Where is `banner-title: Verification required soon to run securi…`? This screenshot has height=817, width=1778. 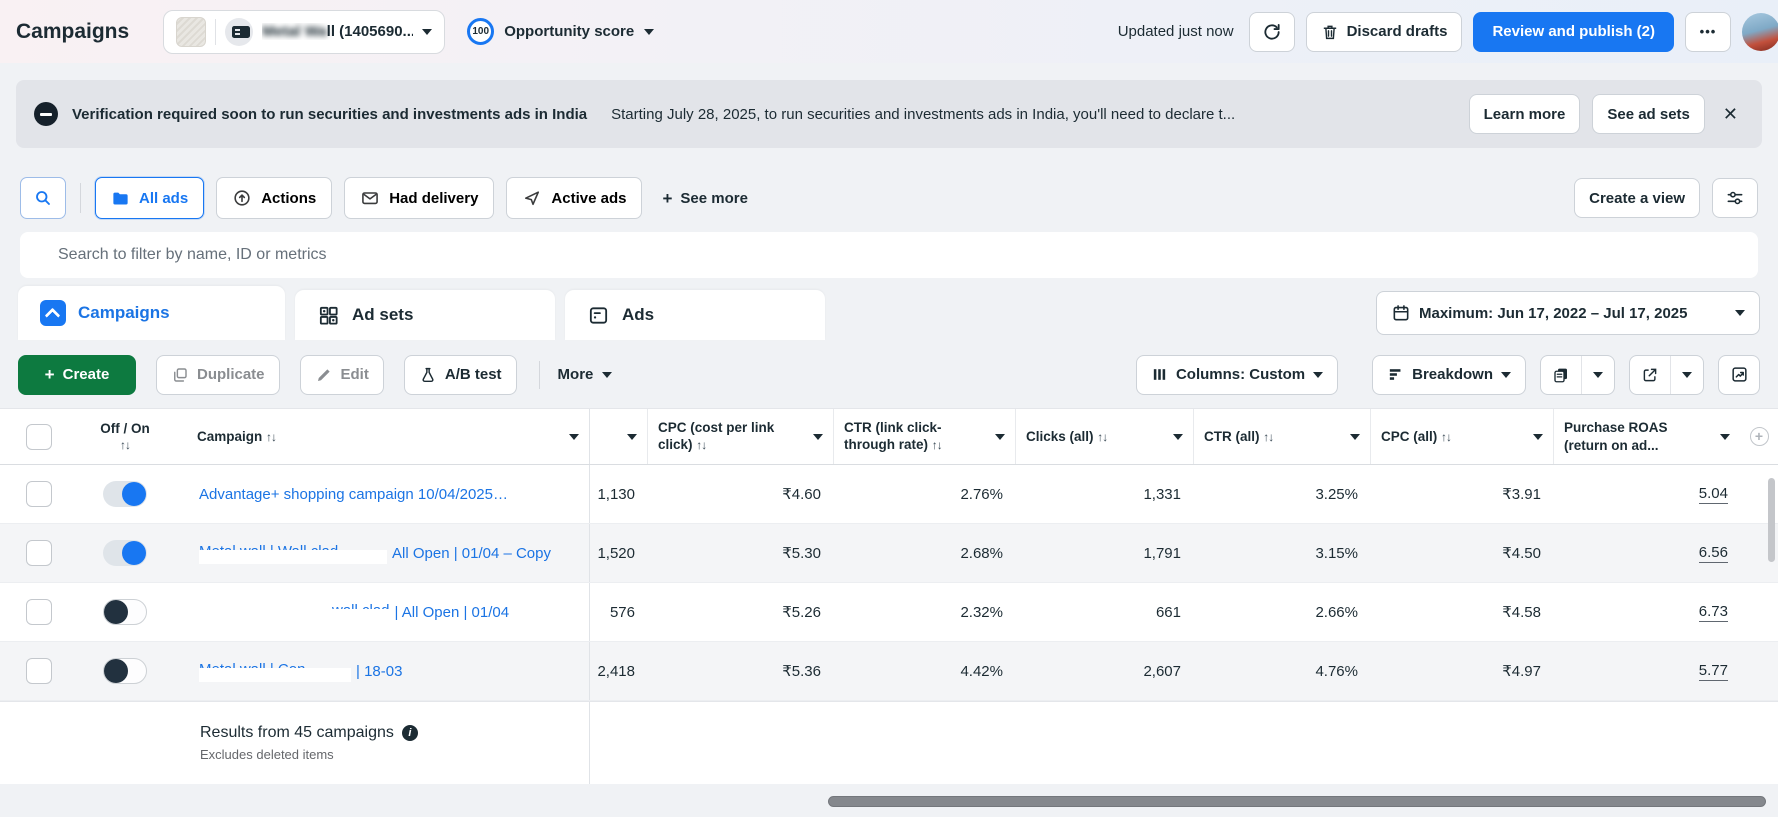
banner-title: Verification required soon to run securi… is located at coordinates (330, 114).